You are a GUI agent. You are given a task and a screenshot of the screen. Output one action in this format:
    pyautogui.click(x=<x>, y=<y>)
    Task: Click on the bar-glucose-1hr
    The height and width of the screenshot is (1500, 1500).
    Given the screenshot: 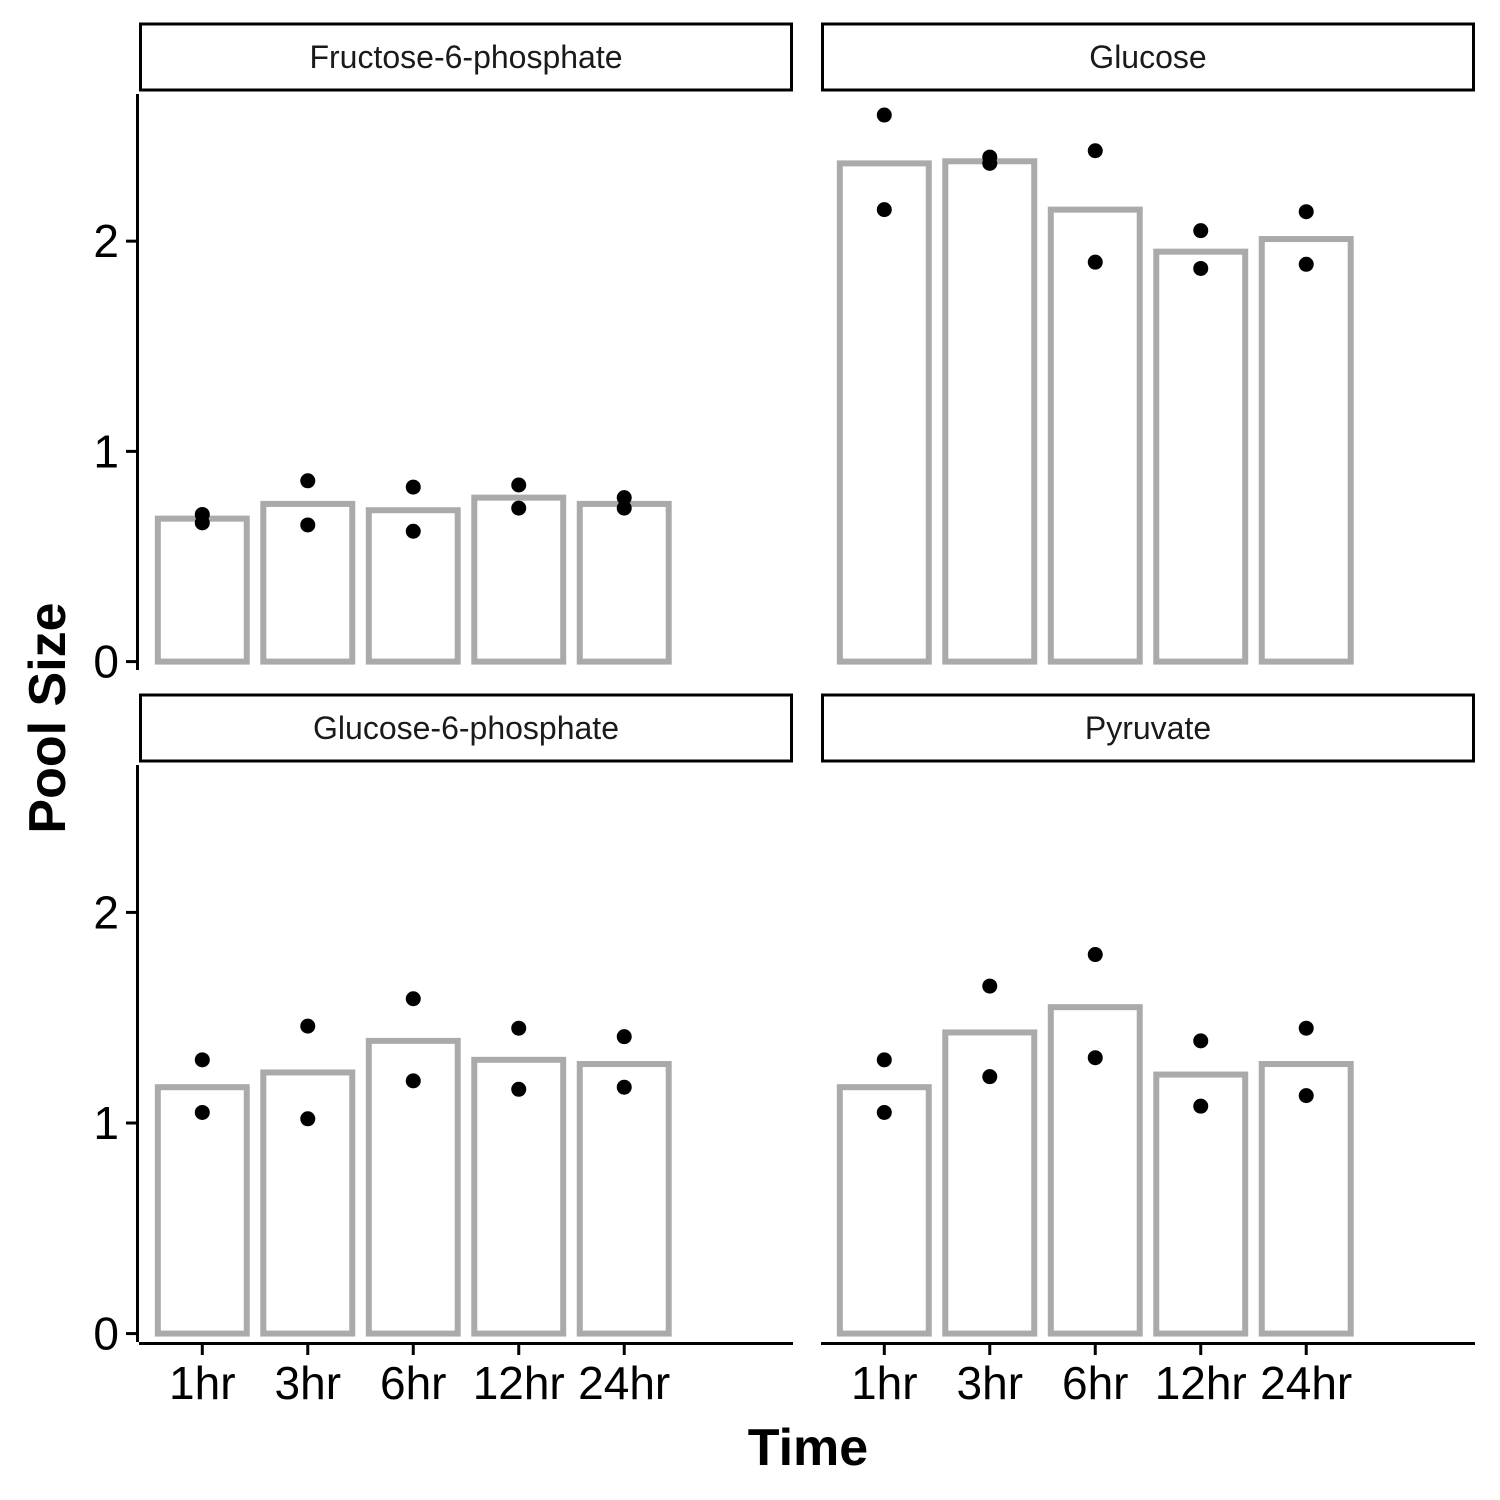 What is the action you would take?
    pyautogui.click(x=884, y=412)
    